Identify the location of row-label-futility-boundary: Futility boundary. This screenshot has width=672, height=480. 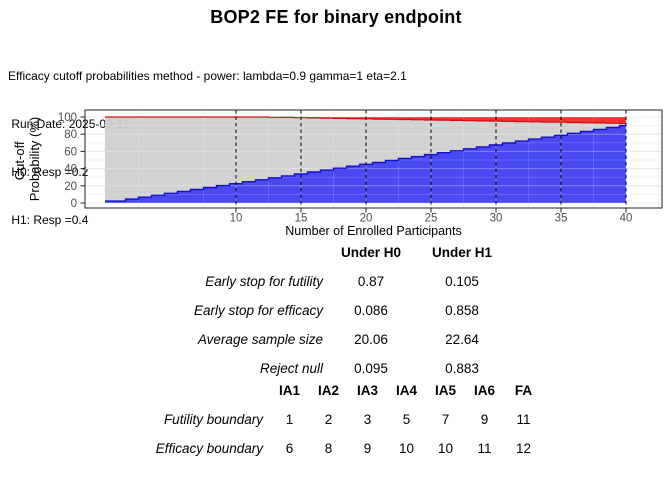
(213, 419).